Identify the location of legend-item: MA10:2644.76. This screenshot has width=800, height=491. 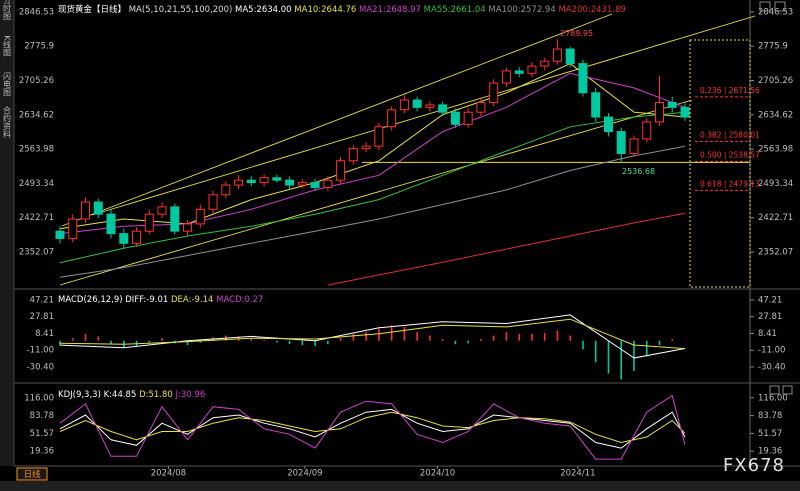
(325, 10).